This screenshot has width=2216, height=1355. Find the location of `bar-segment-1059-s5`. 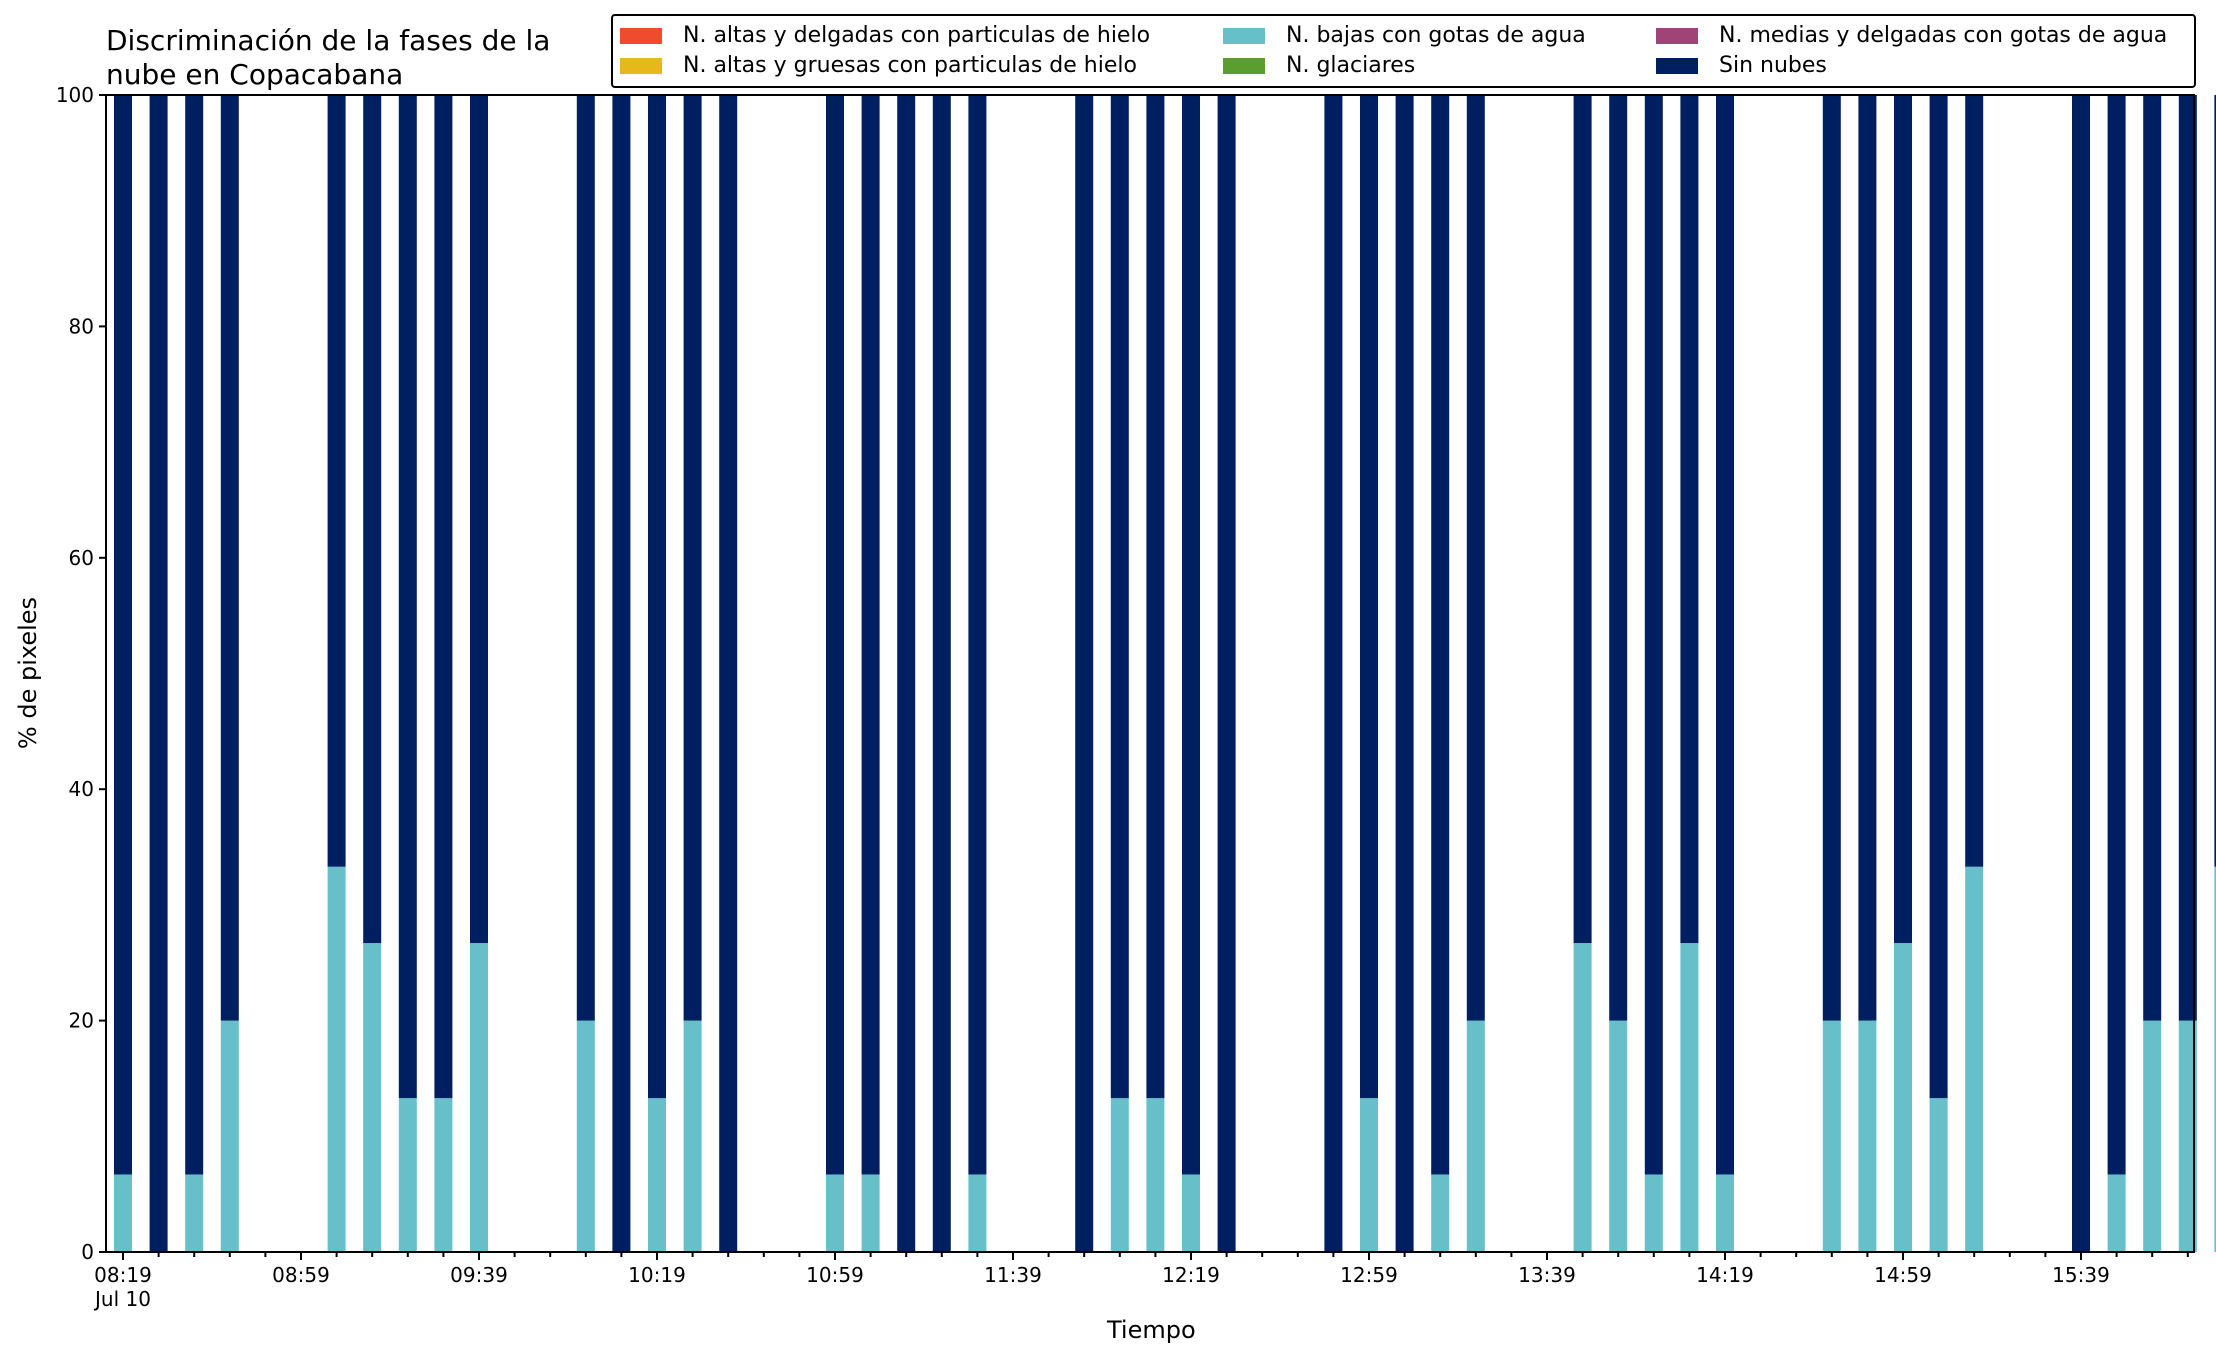

bar-segment-1059-s5 is located at coordinates (835, 635).